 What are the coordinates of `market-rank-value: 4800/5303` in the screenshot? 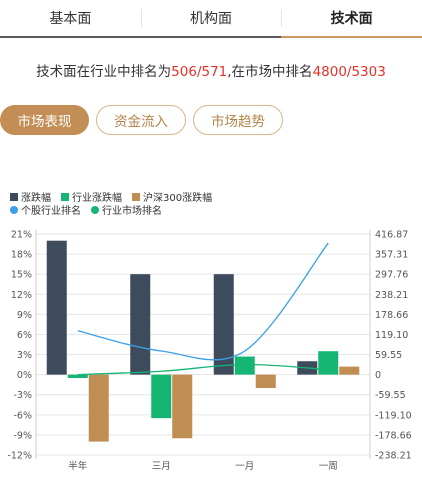 It's located at (349, 72).